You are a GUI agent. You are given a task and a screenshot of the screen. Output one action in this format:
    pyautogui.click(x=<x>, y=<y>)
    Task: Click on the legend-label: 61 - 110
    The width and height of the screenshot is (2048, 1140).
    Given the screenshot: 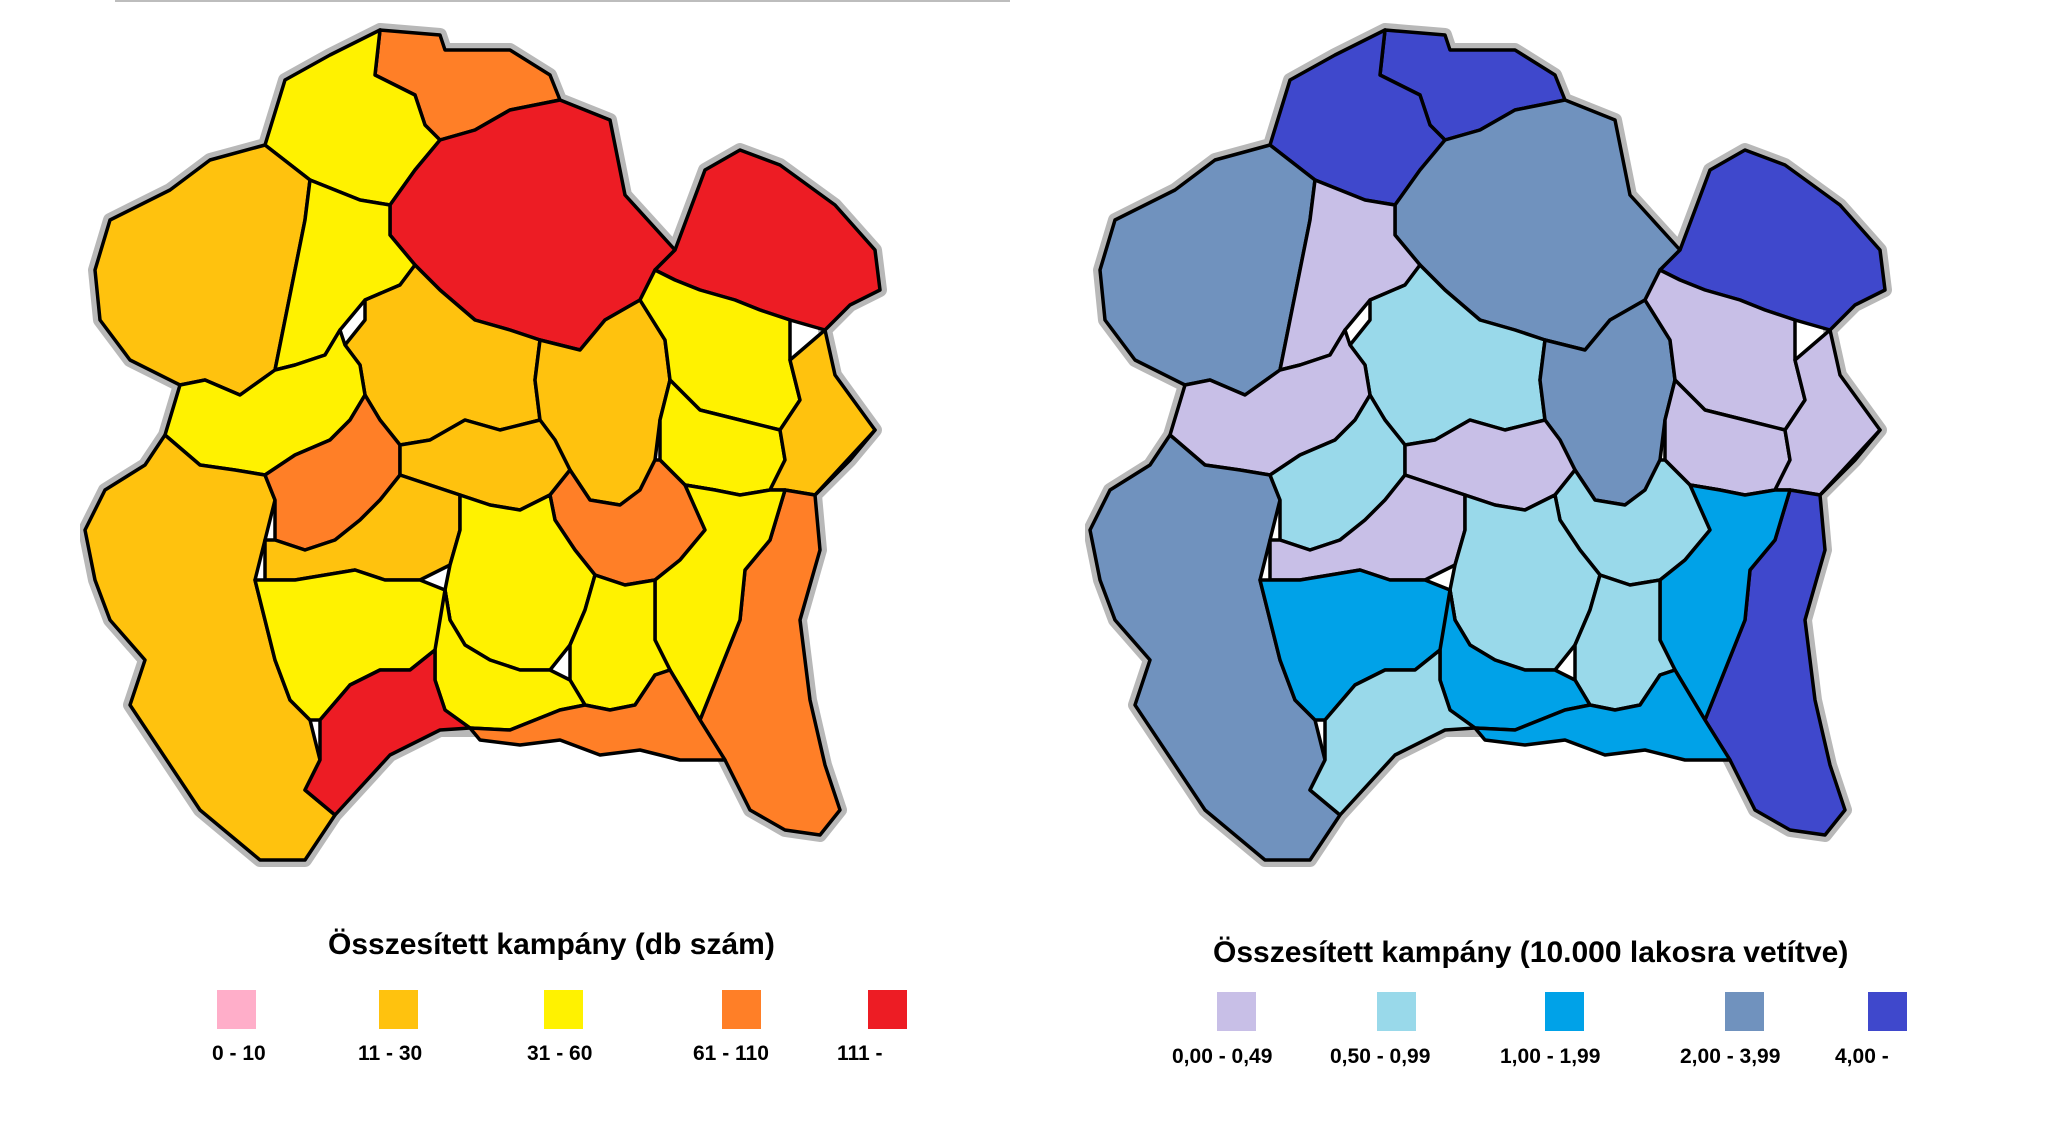 What is the action you would take?
    pyautogui.click(x=731, y=1053)
    